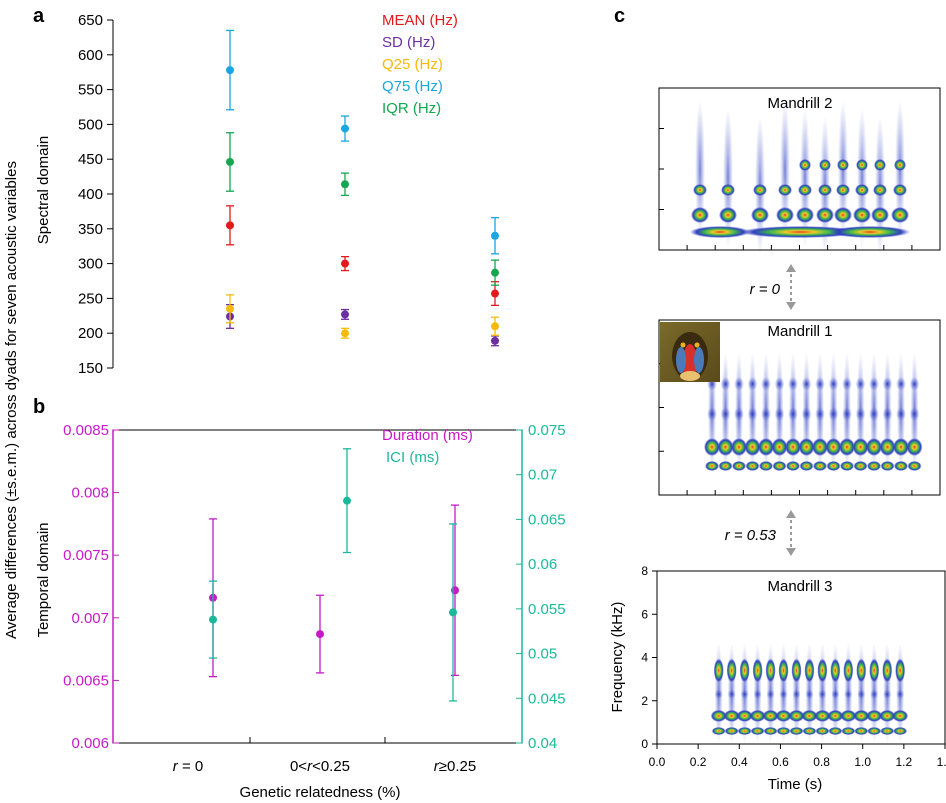 Image resolution: width=946 pixels, height=803 pixels. I want to click on duration-y-tick-label: 0.0065, so click(86, 680).